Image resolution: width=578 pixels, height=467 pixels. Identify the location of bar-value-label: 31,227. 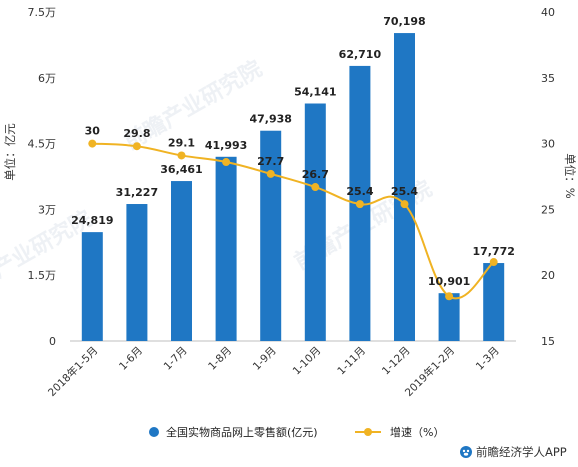
(137, 192).